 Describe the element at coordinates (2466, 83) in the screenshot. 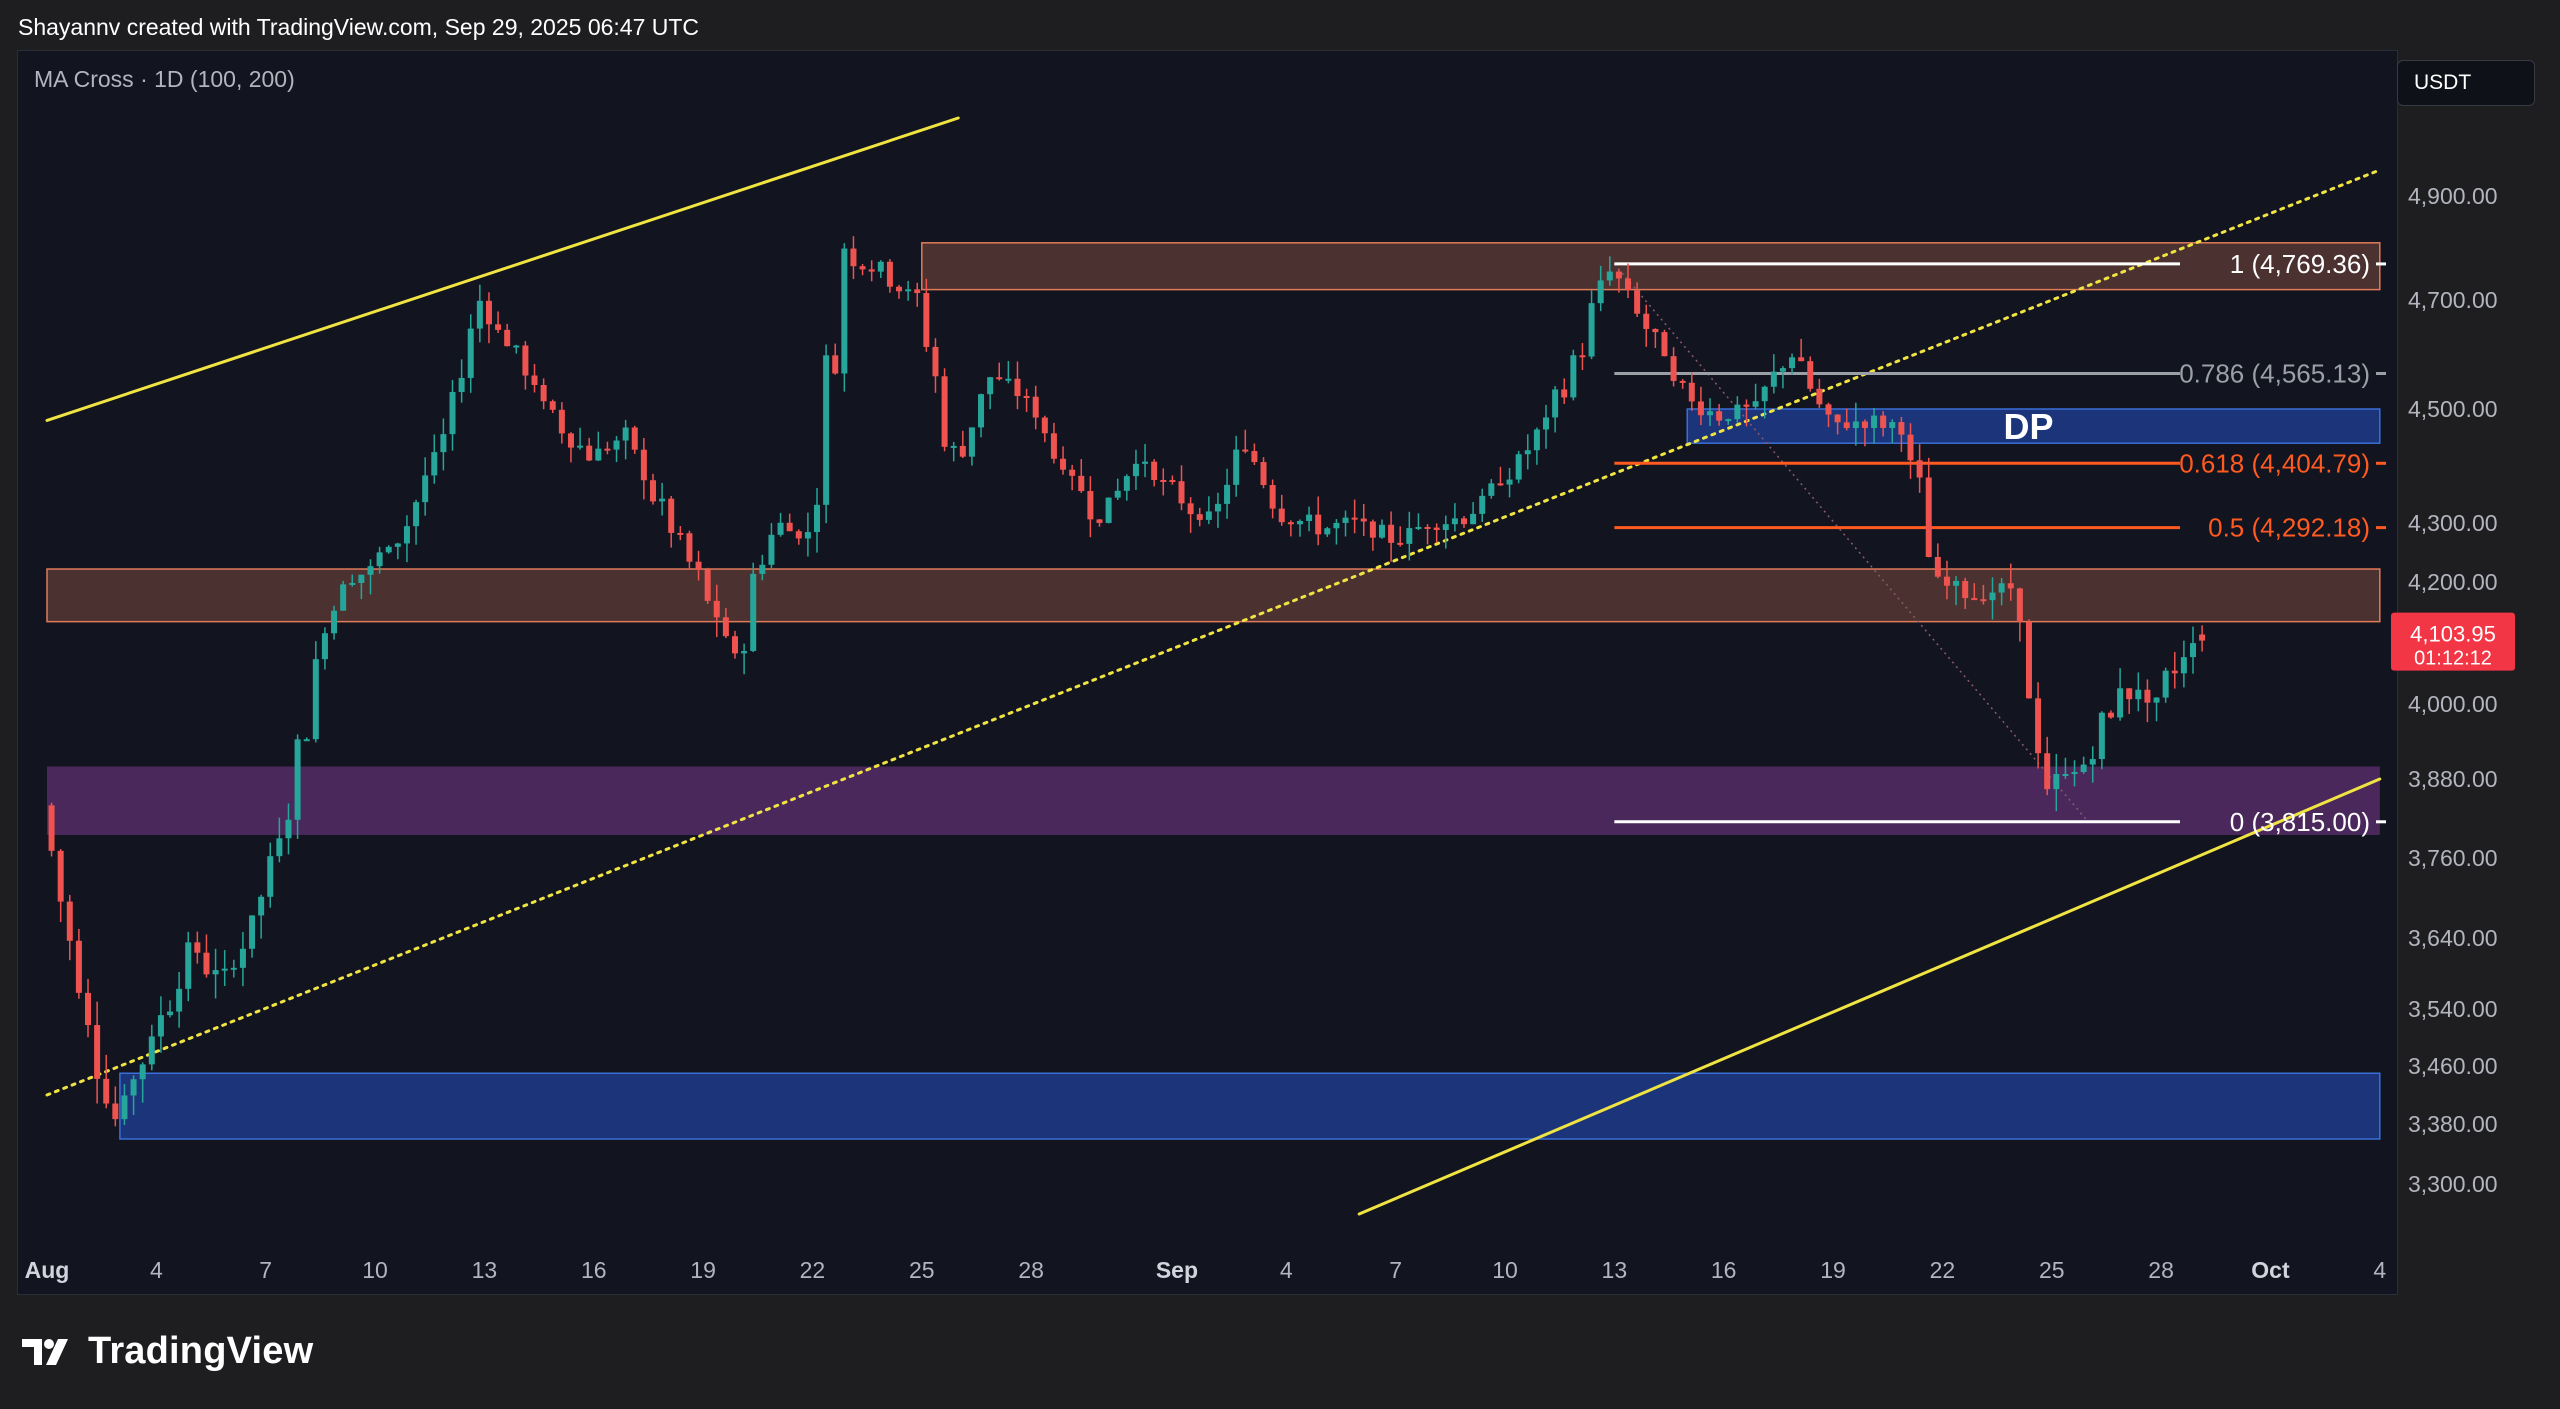

I see `currency-selector: USDT` at that location.